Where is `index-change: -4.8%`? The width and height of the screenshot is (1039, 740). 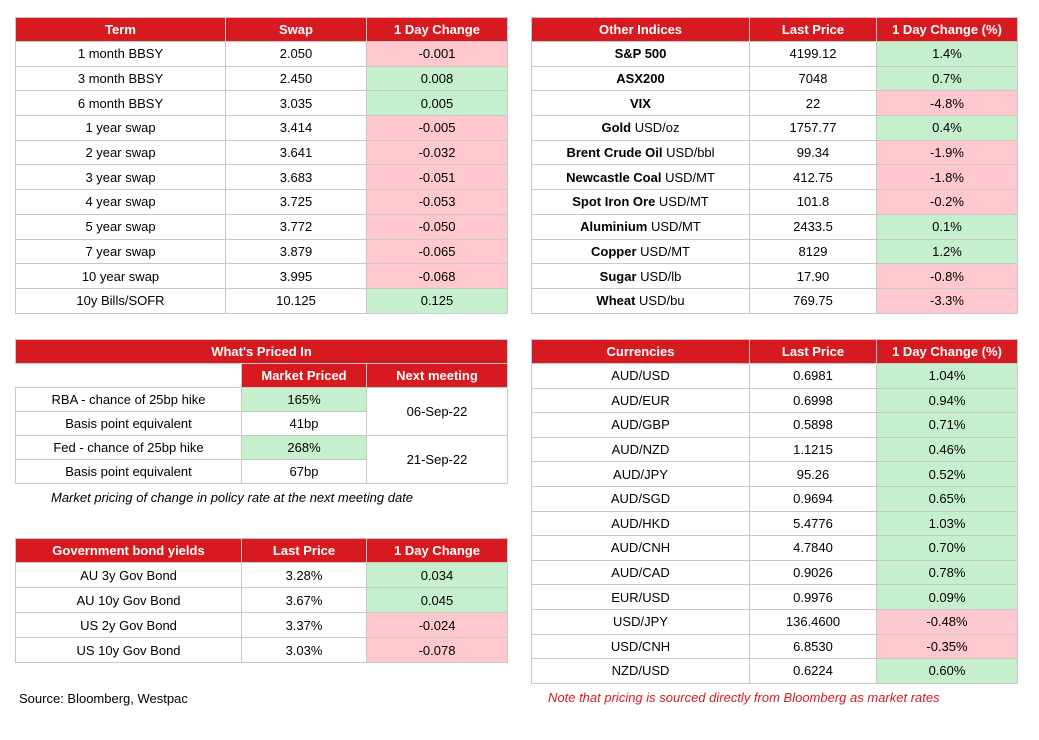 index-change: -4.8% is located at coordinates (947, 103).